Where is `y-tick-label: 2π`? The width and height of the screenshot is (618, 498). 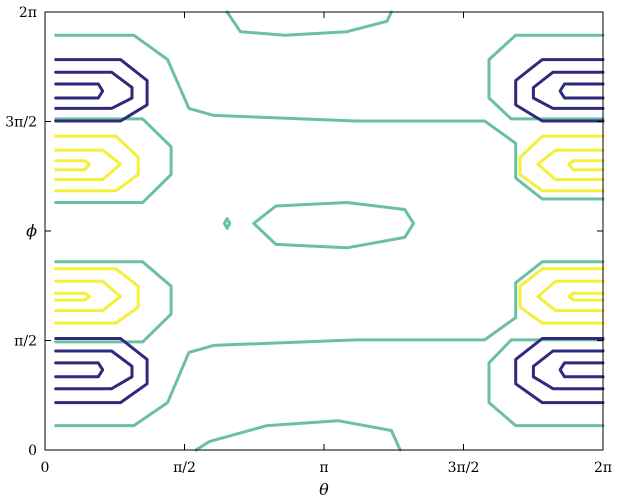 y-tick-label: 2π is located at coordinates (28, 13).